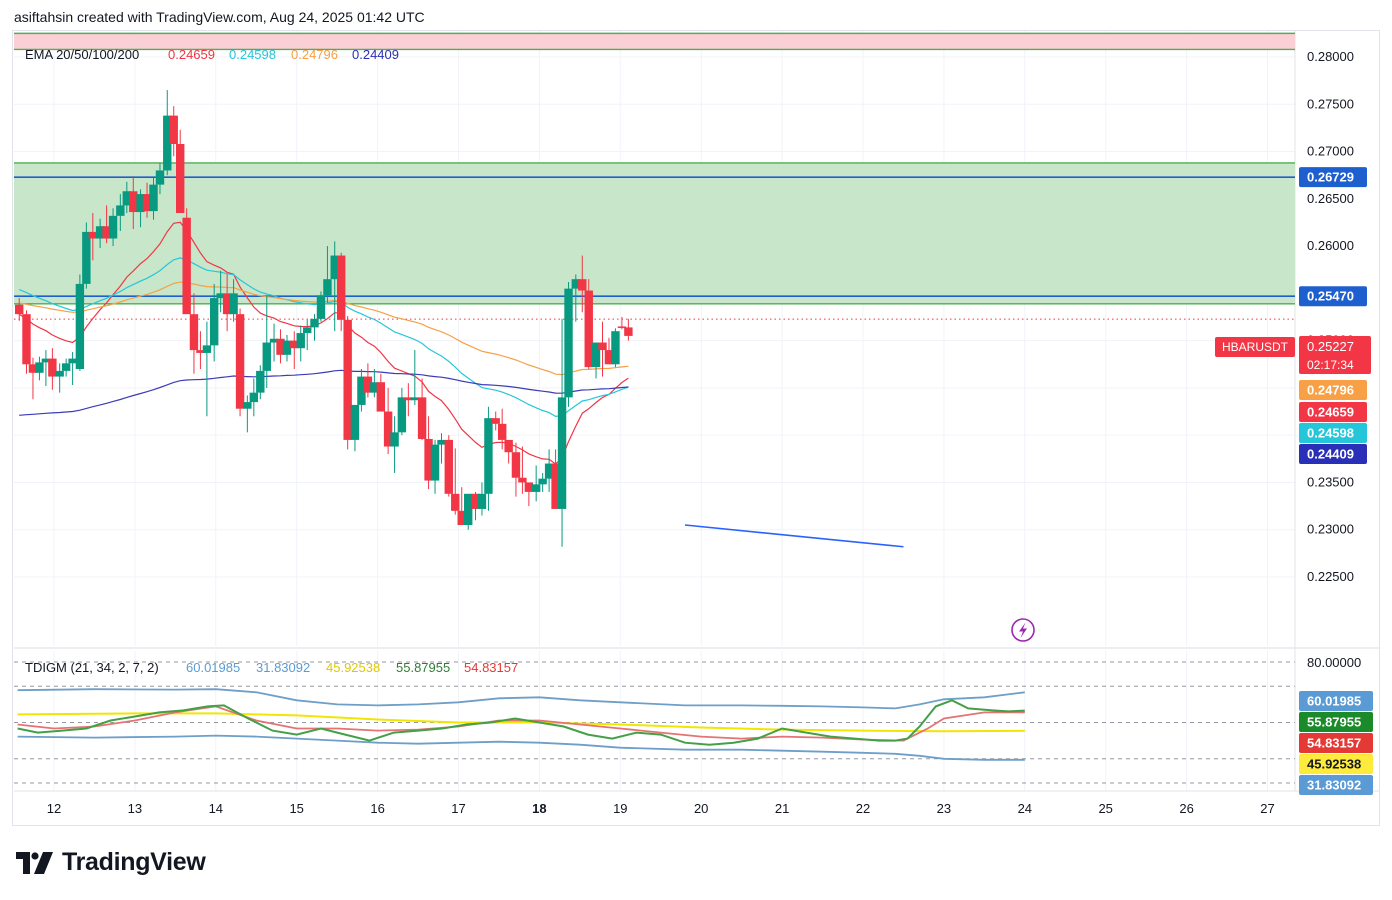  I want to click on tdigm-value-5: 54.83157, so click(491, 667).